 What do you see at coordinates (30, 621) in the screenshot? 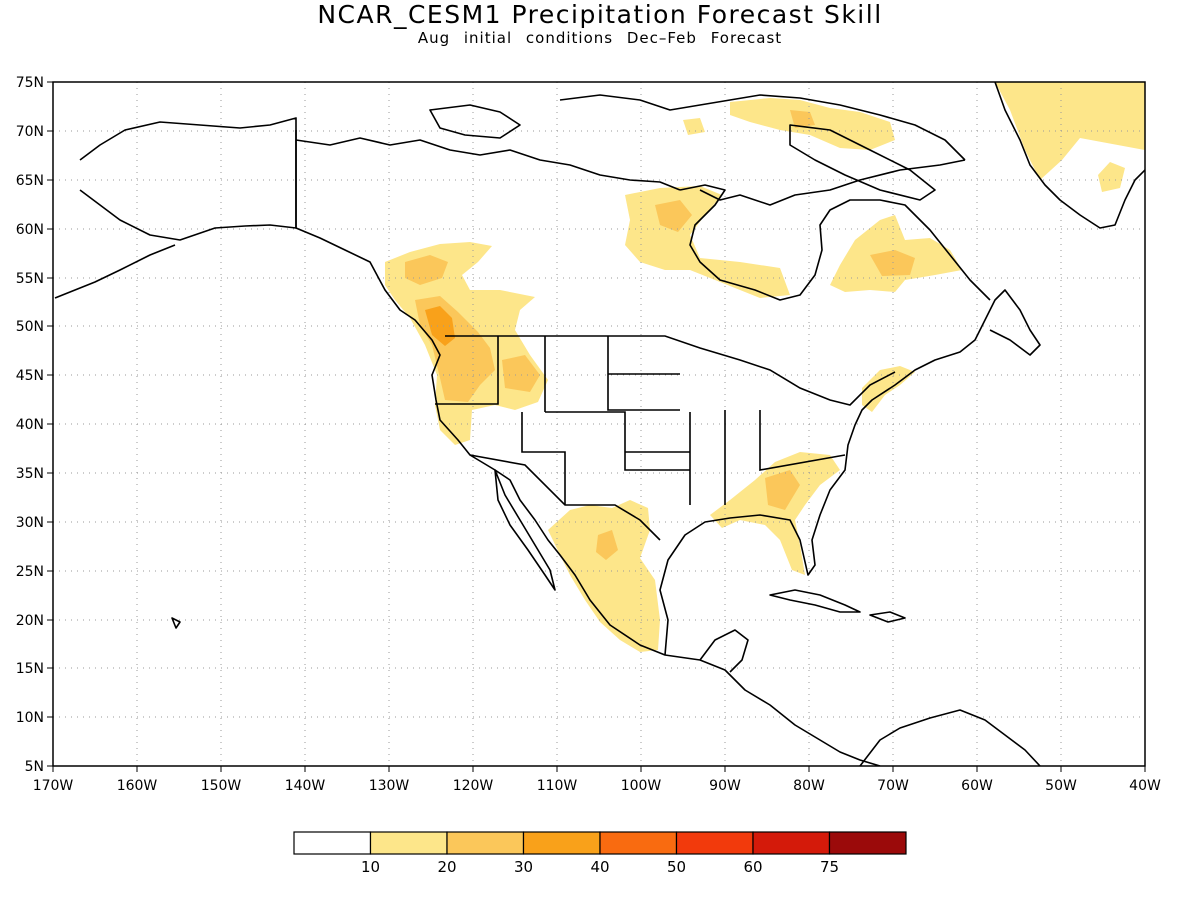
I see `y-tick-label: 20N` at bounding box center [30, 621].